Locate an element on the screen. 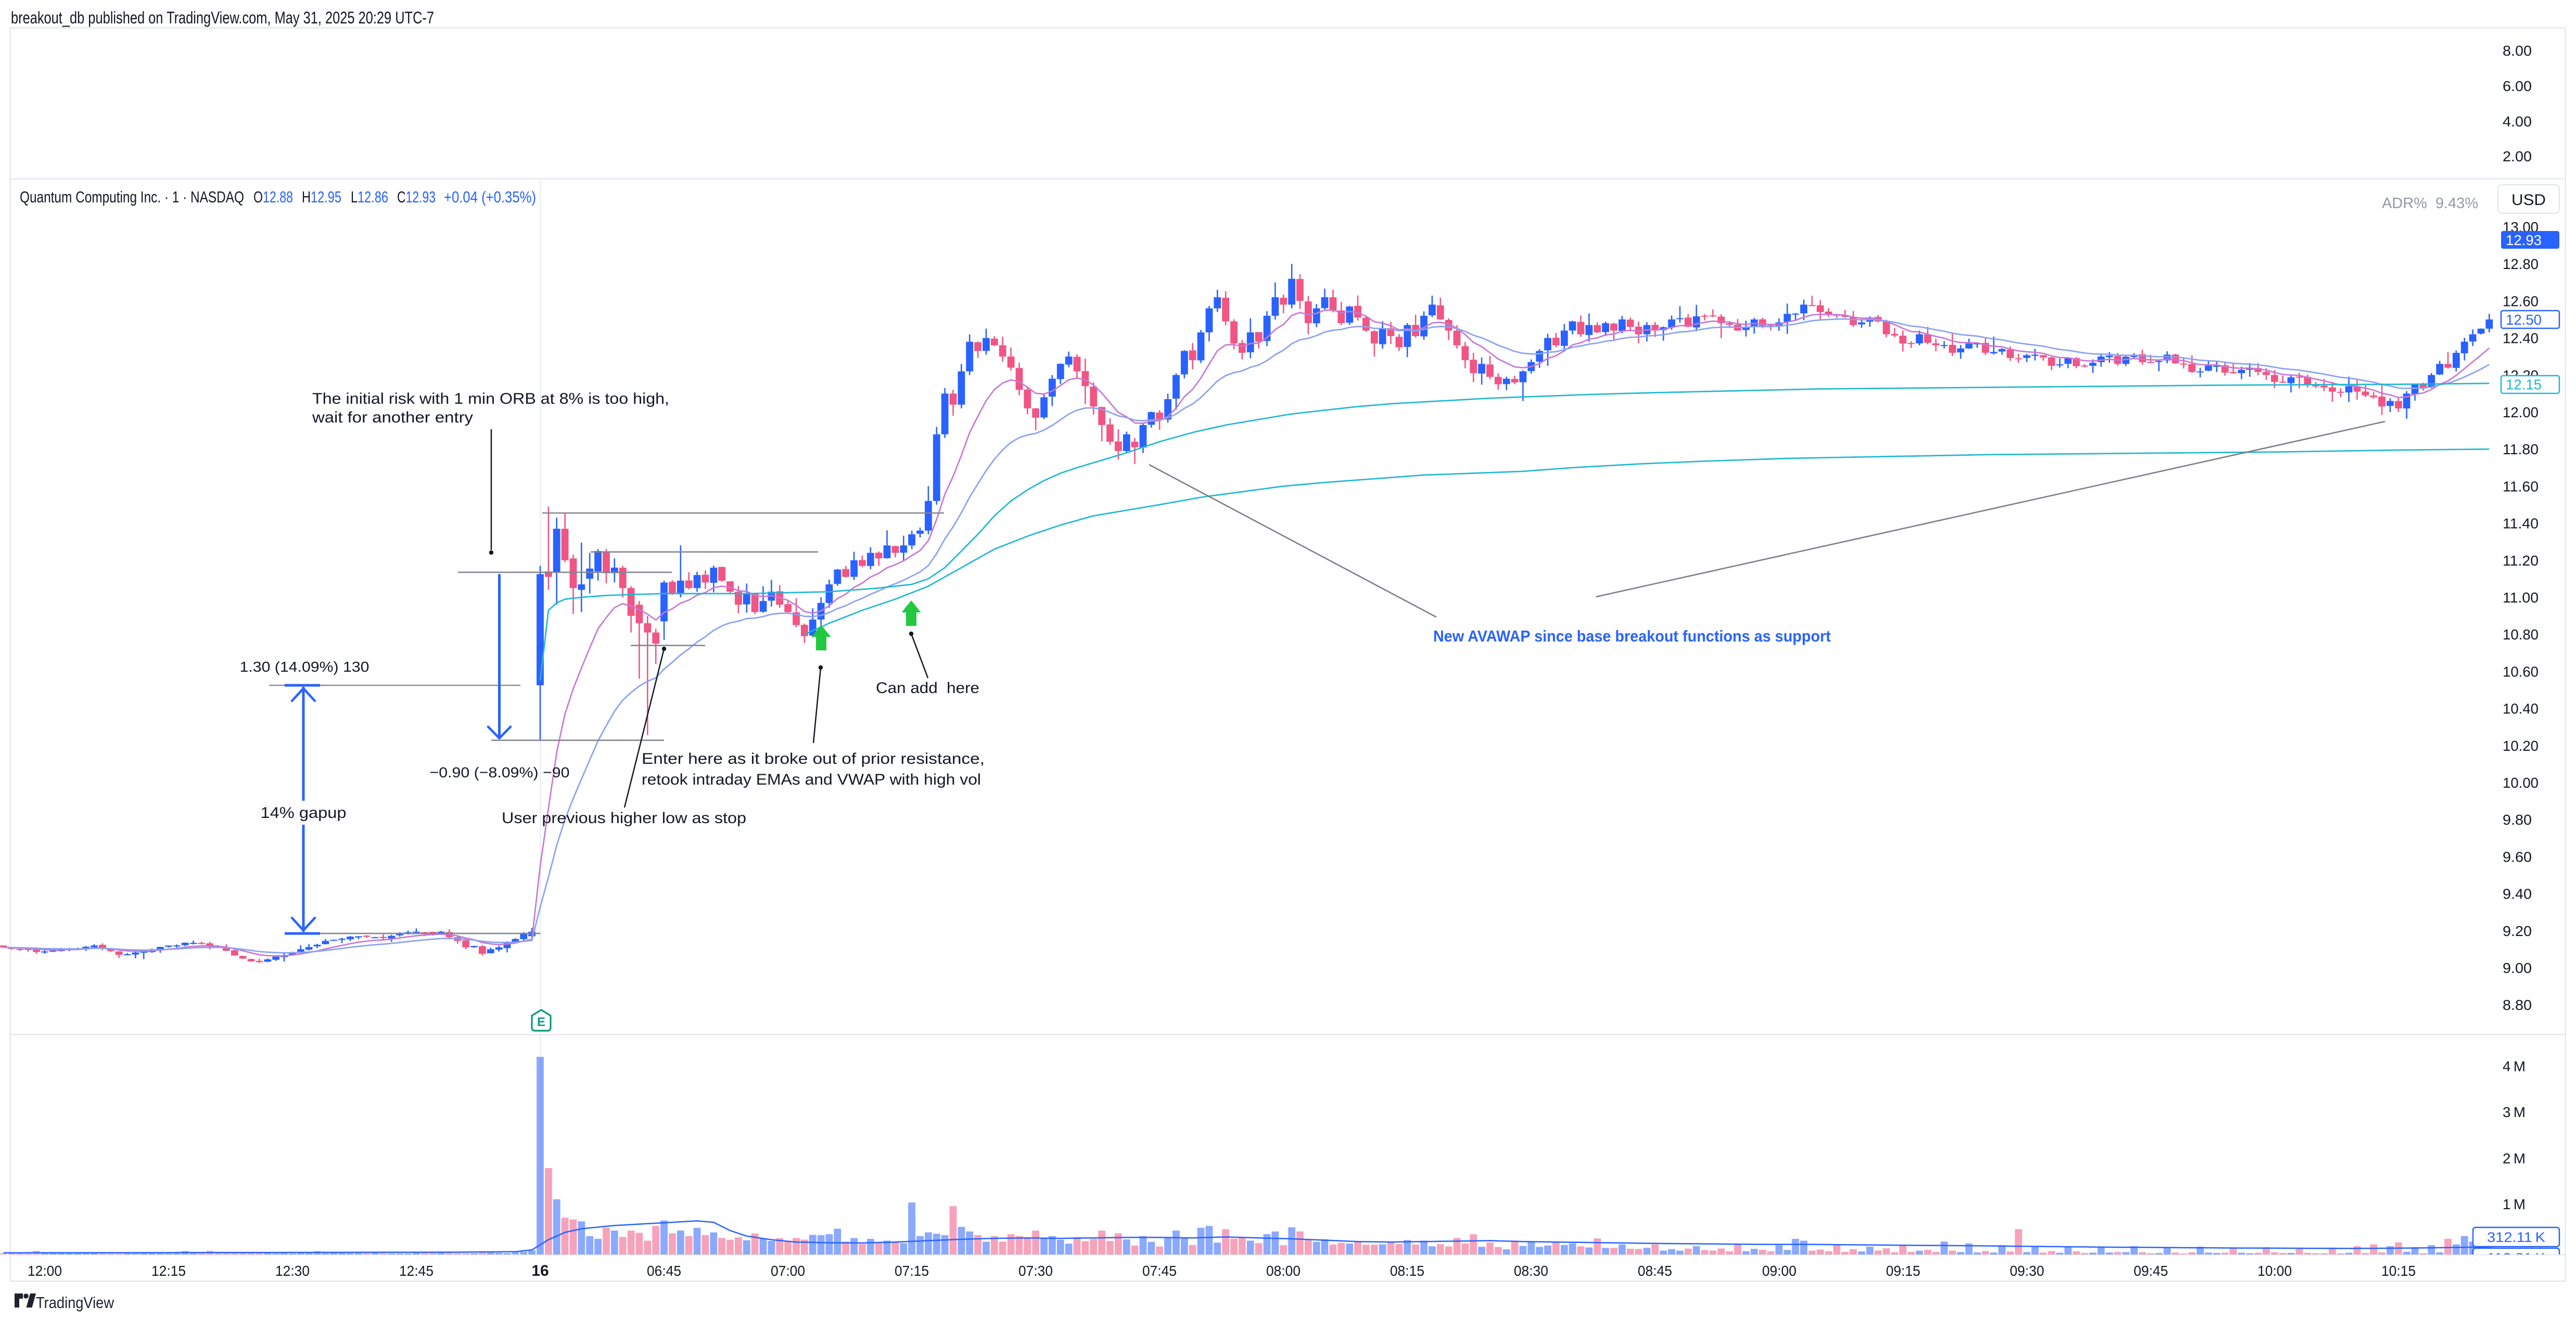 This screenshot has width=2576, height=1320. svg-text: 08:30 is located at coordinates (1531, 1271).